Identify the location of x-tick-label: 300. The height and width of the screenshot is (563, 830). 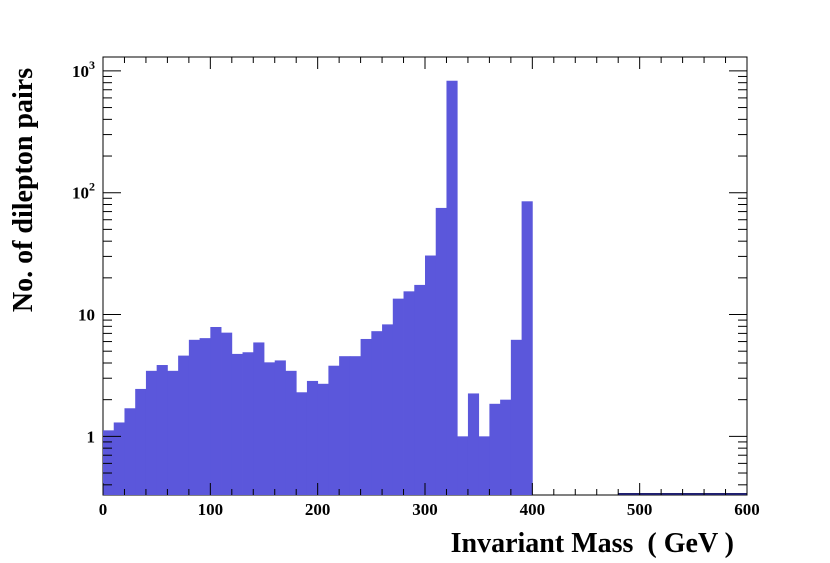
(425, 509).